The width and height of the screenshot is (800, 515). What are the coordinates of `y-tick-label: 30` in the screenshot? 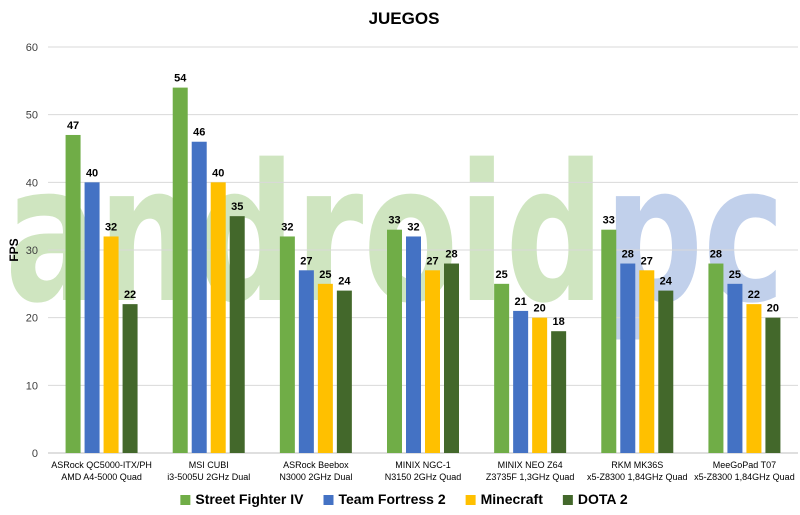 It's located at (32, 251).